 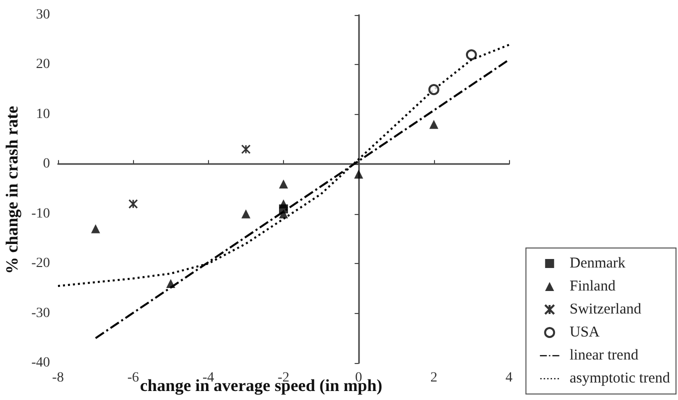 What do you see at coordinates (598, 264) in the screenshot?
I see `legend-label: Denmark` at bounding box center [598, 264].